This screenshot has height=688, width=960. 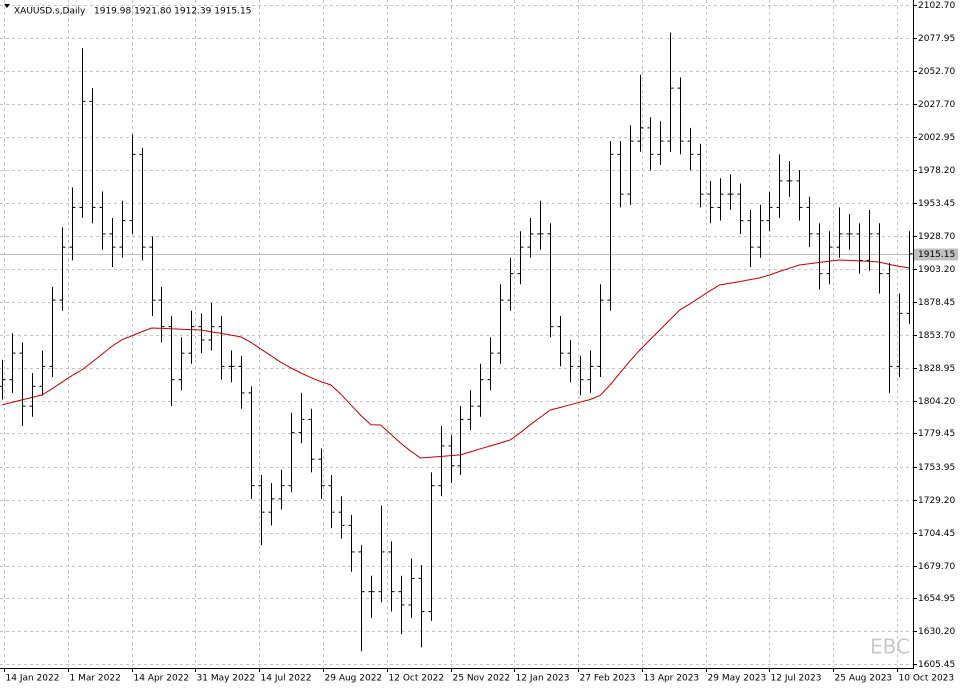 What do you see at coordinates (936, 138) in the screenshot?
I see `y-tick-label: 2002.95` at bounding box center [936, 138].